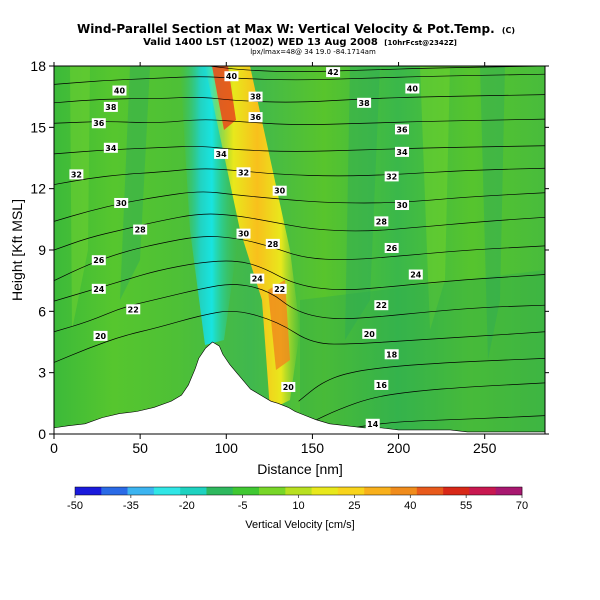 The width and height of the screenshot is (600, 600). What do you see at coordinates (297, 499) in the screenshot?
I see `colorbar: -50 -35 -20 -5 10 25 40 55 70` at bounding box center [297, 499].